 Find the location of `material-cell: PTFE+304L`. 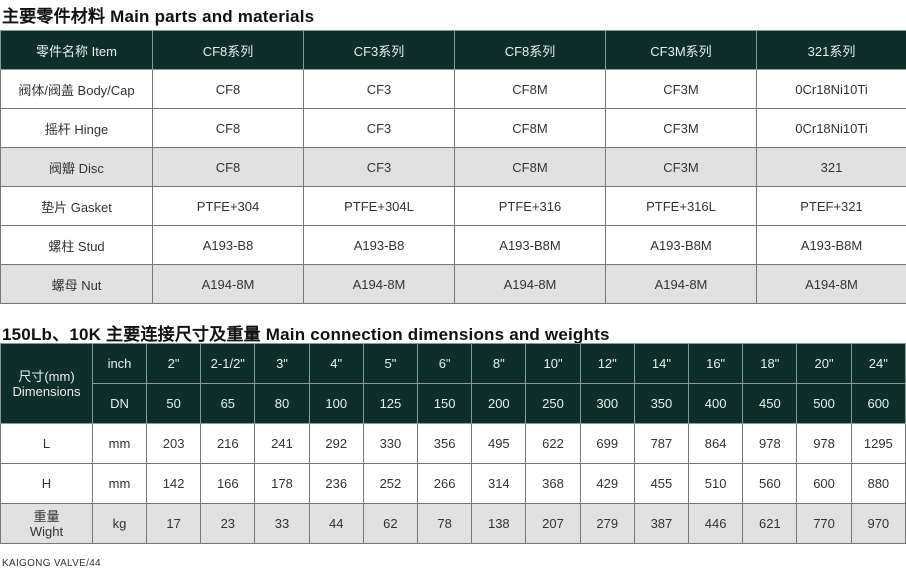

material-cell: PTFE+304L is located at coordinates (379, 206).